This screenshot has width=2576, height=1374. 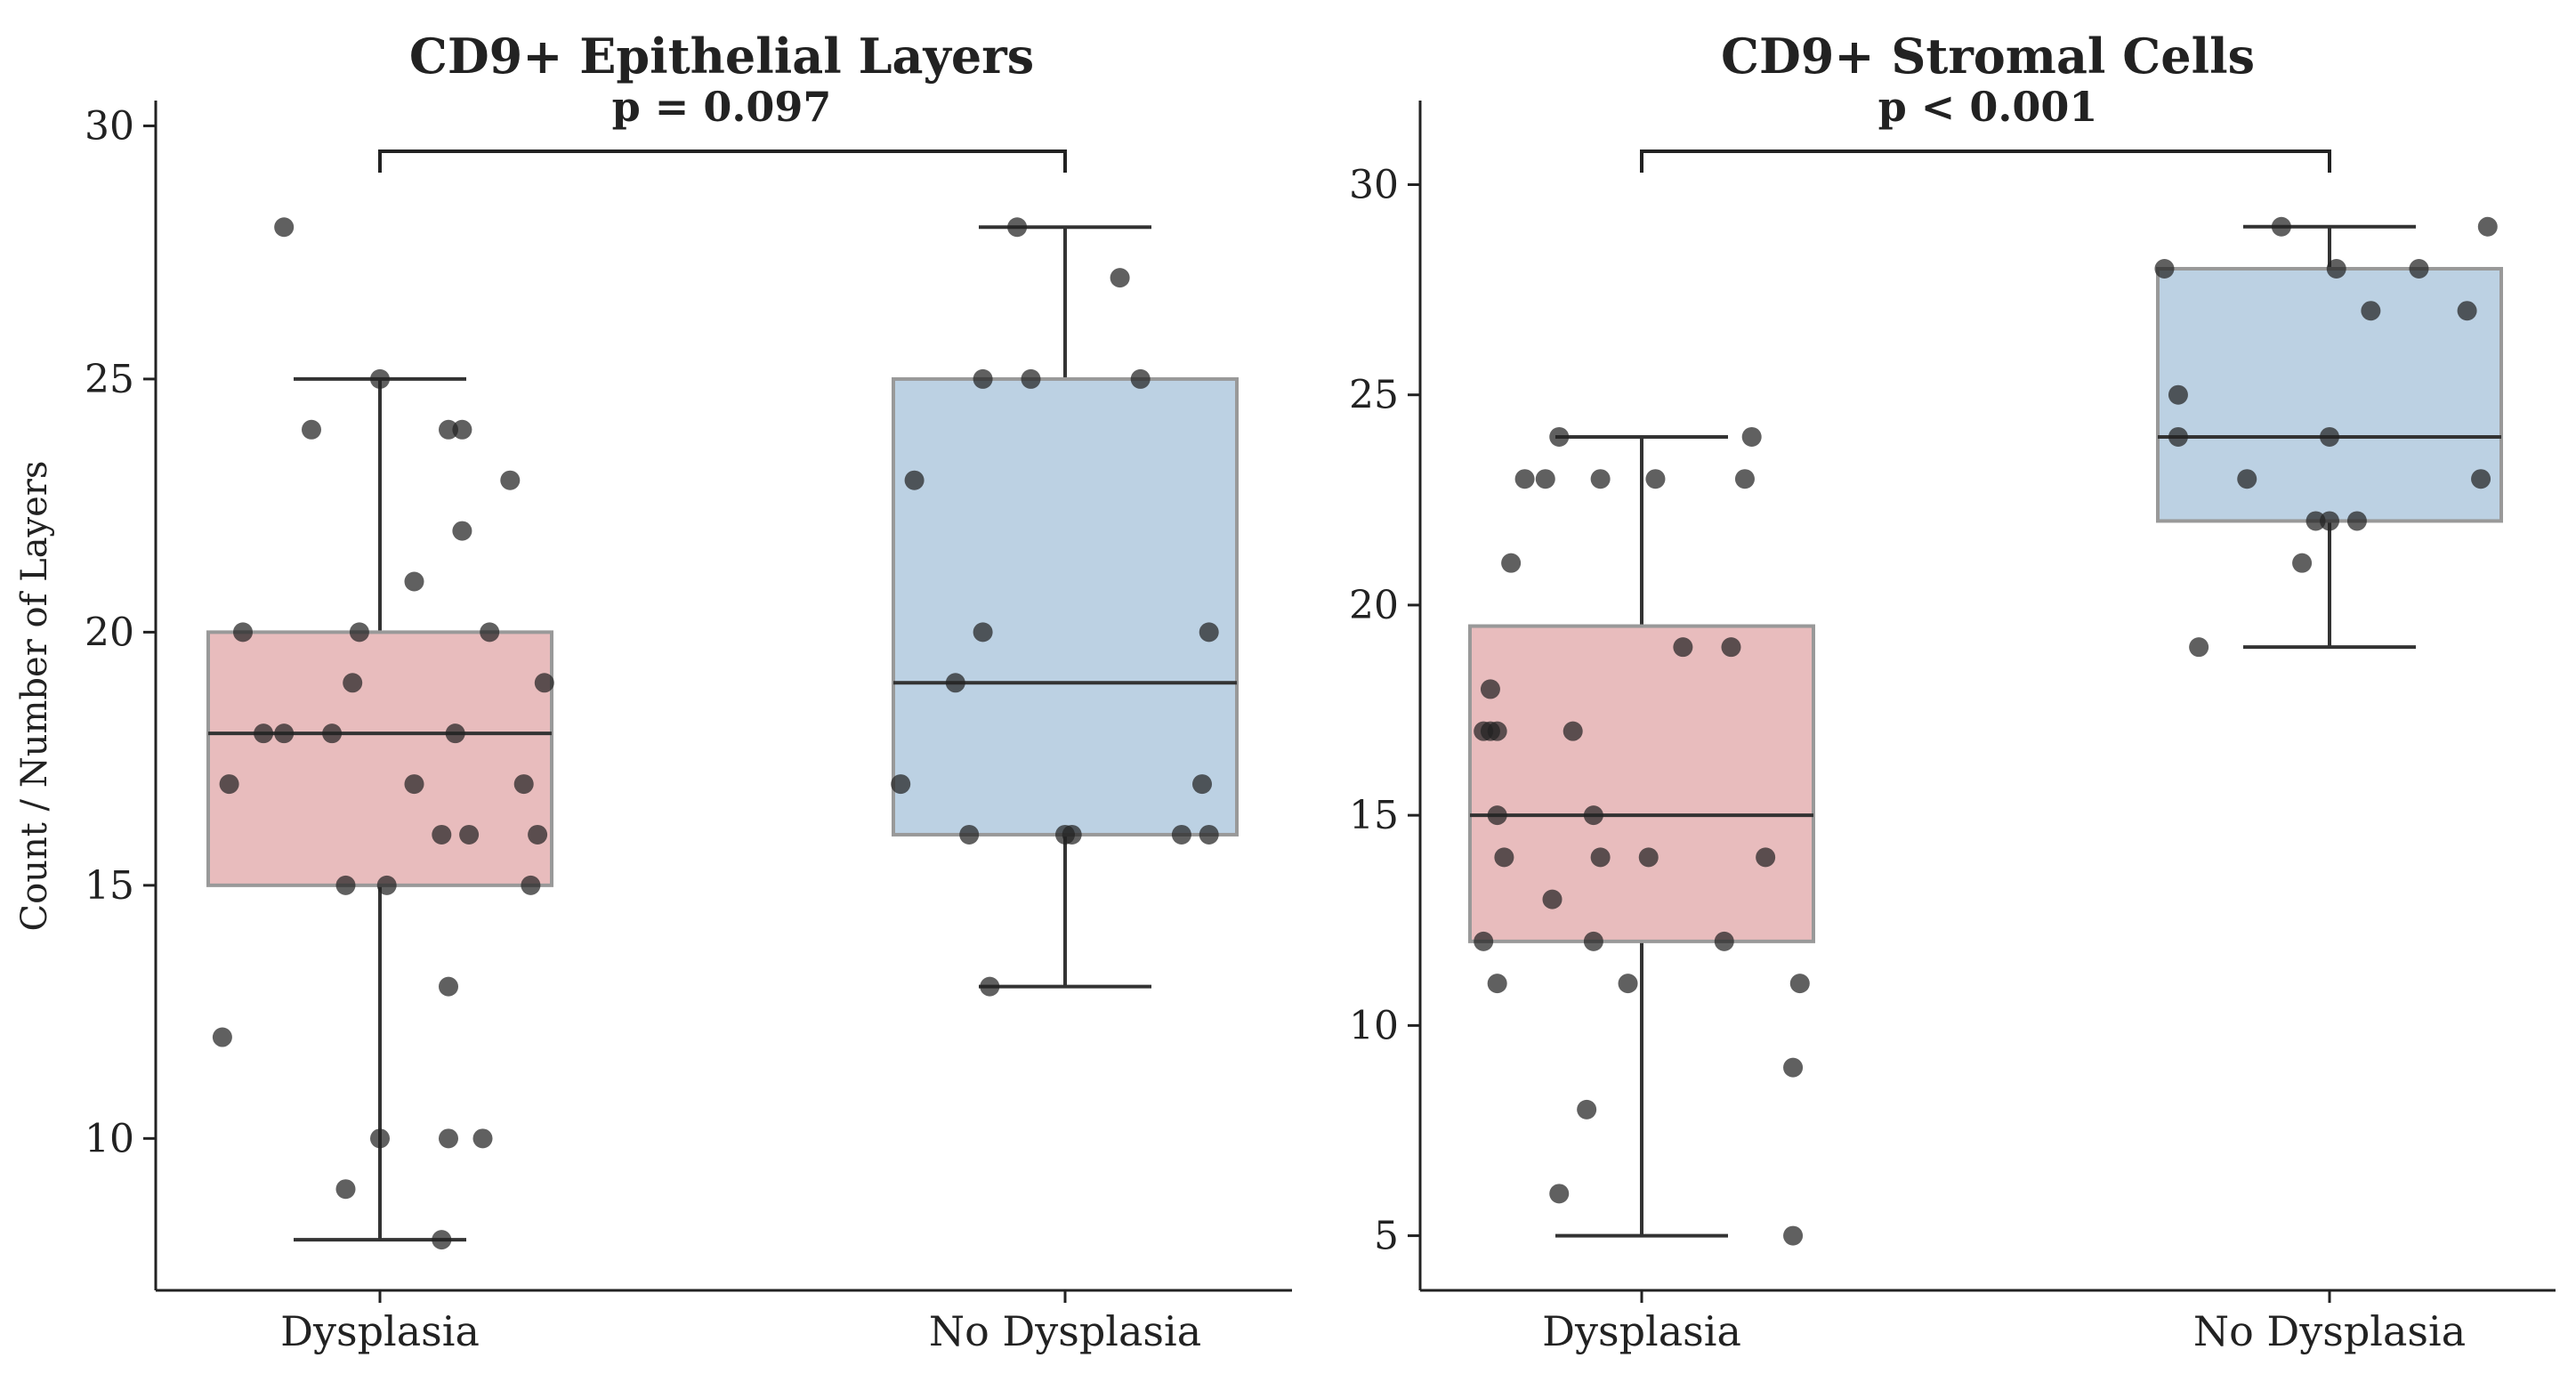 What do you see at coordinates (380, 1331) in the screenshot?
I see `x-tick-label: Dysplasia` at bounding box center [380, 1331].